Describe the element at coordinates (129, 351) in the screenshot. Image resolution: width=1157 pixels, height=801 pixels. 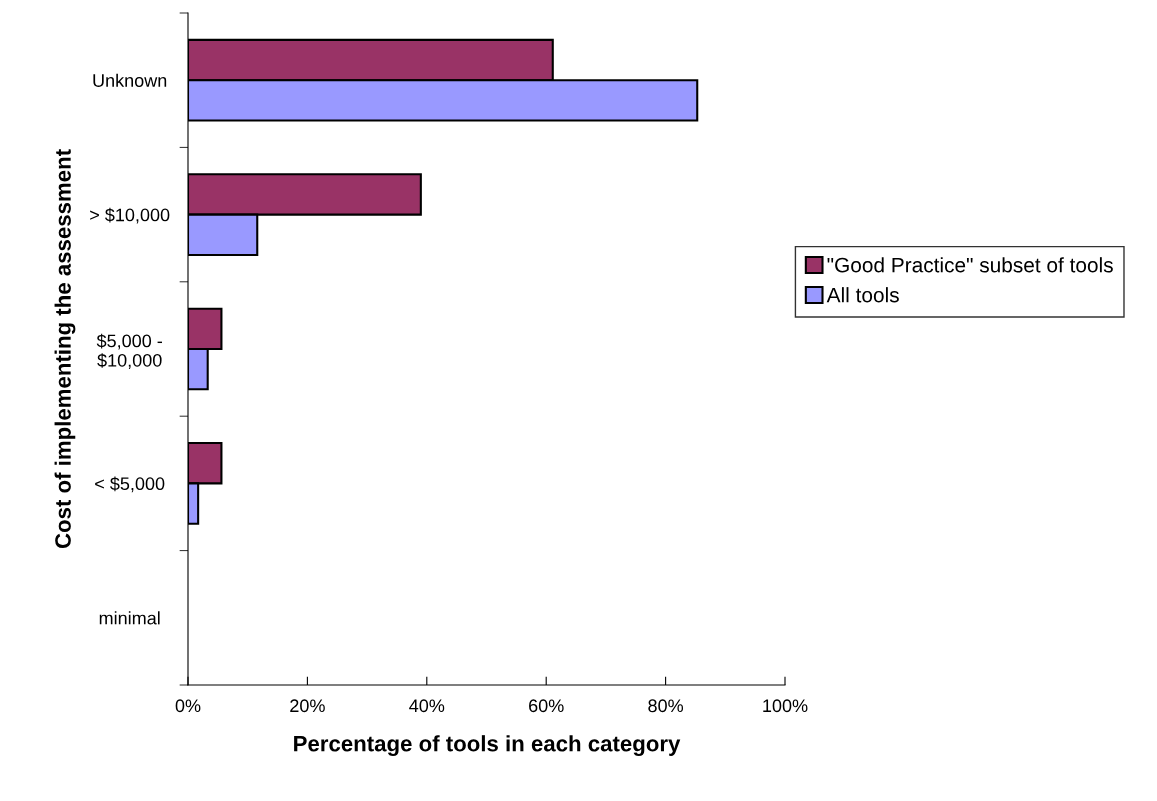
I see `y-tick-label: $5,000 - $10,000` at that location.